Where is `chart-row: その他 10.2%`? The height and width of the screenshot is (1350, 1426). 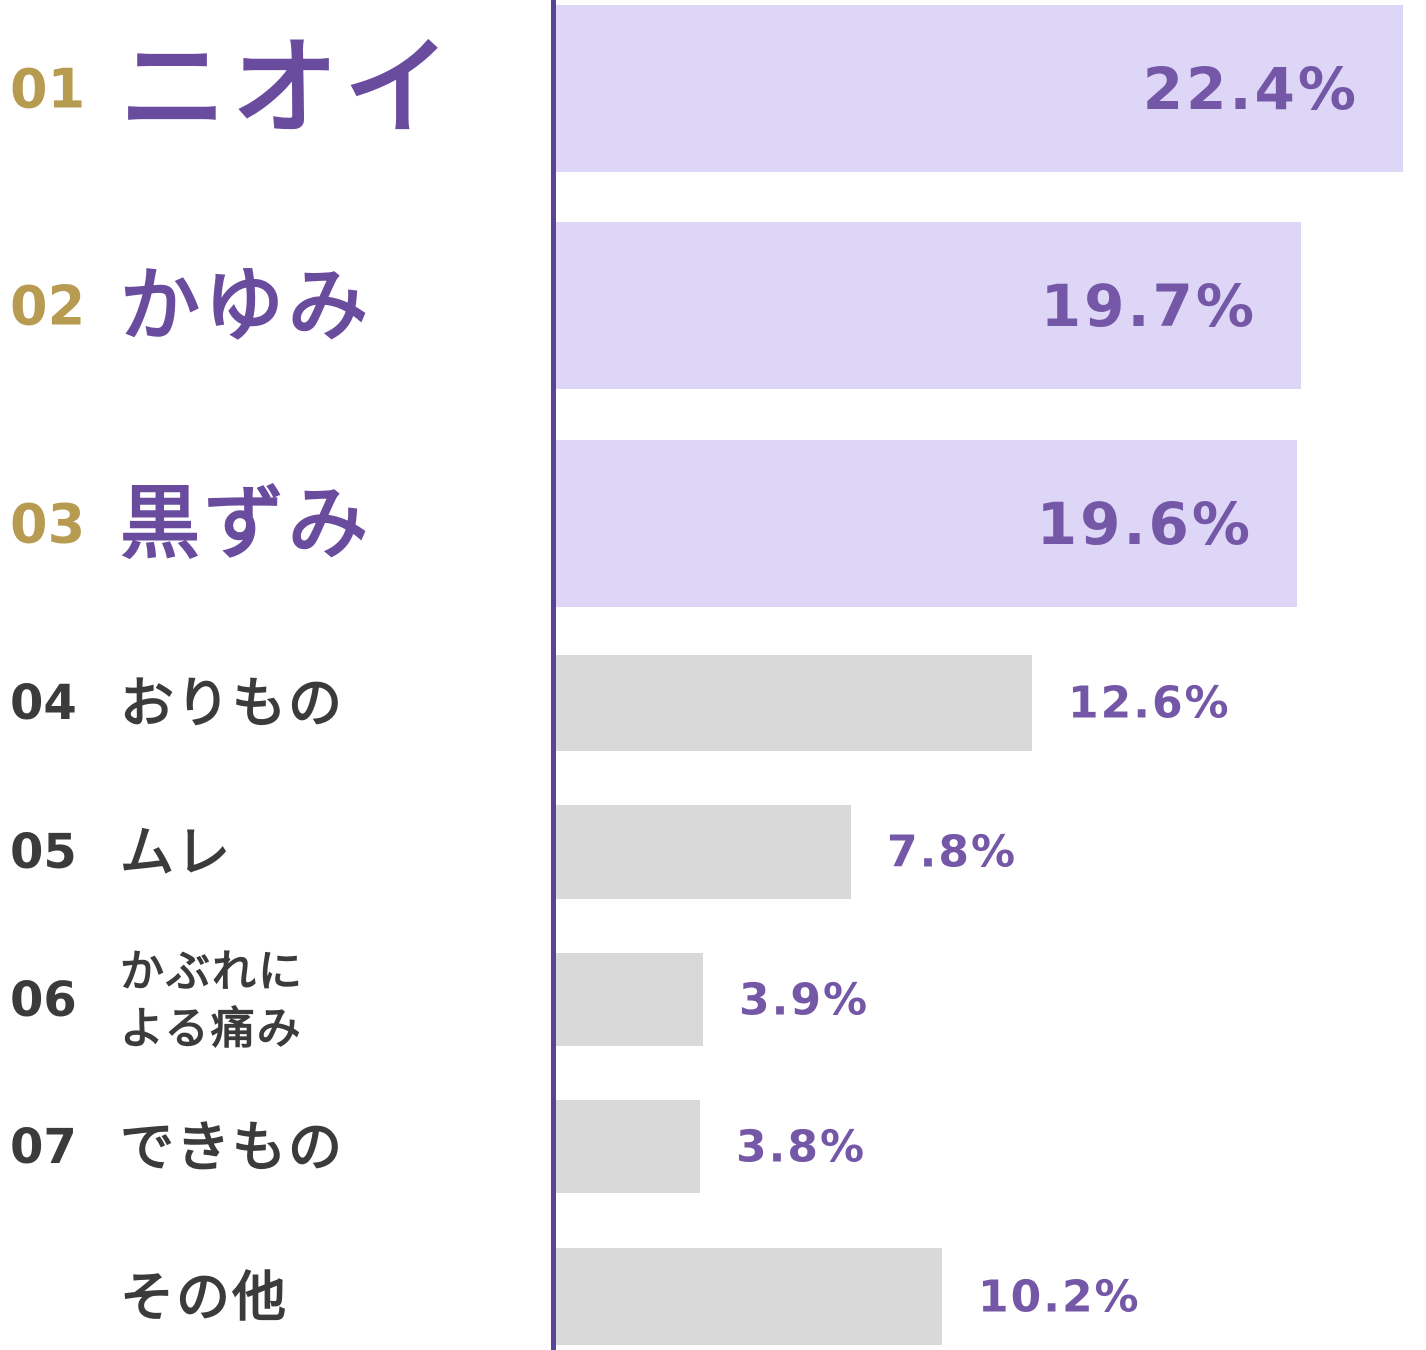 chart-row: その他 10.2% is located at coordinates (713, 1296).